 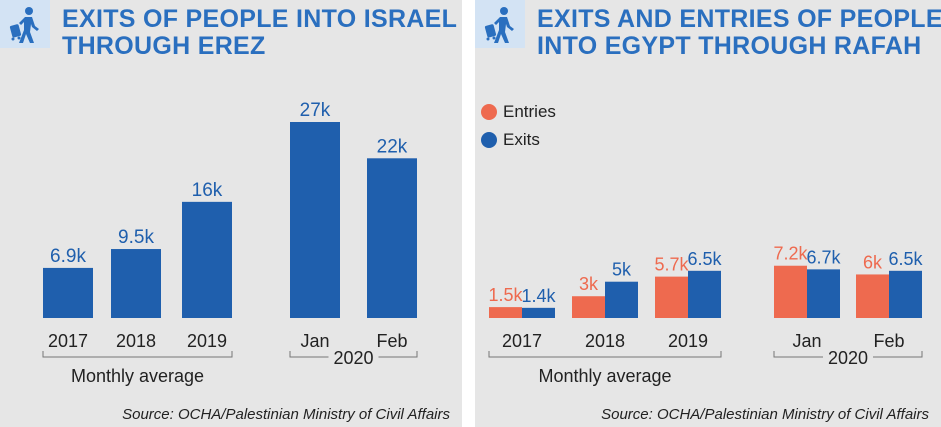 I want to click on legend-swatch-entries, so click(x=489, y=112).